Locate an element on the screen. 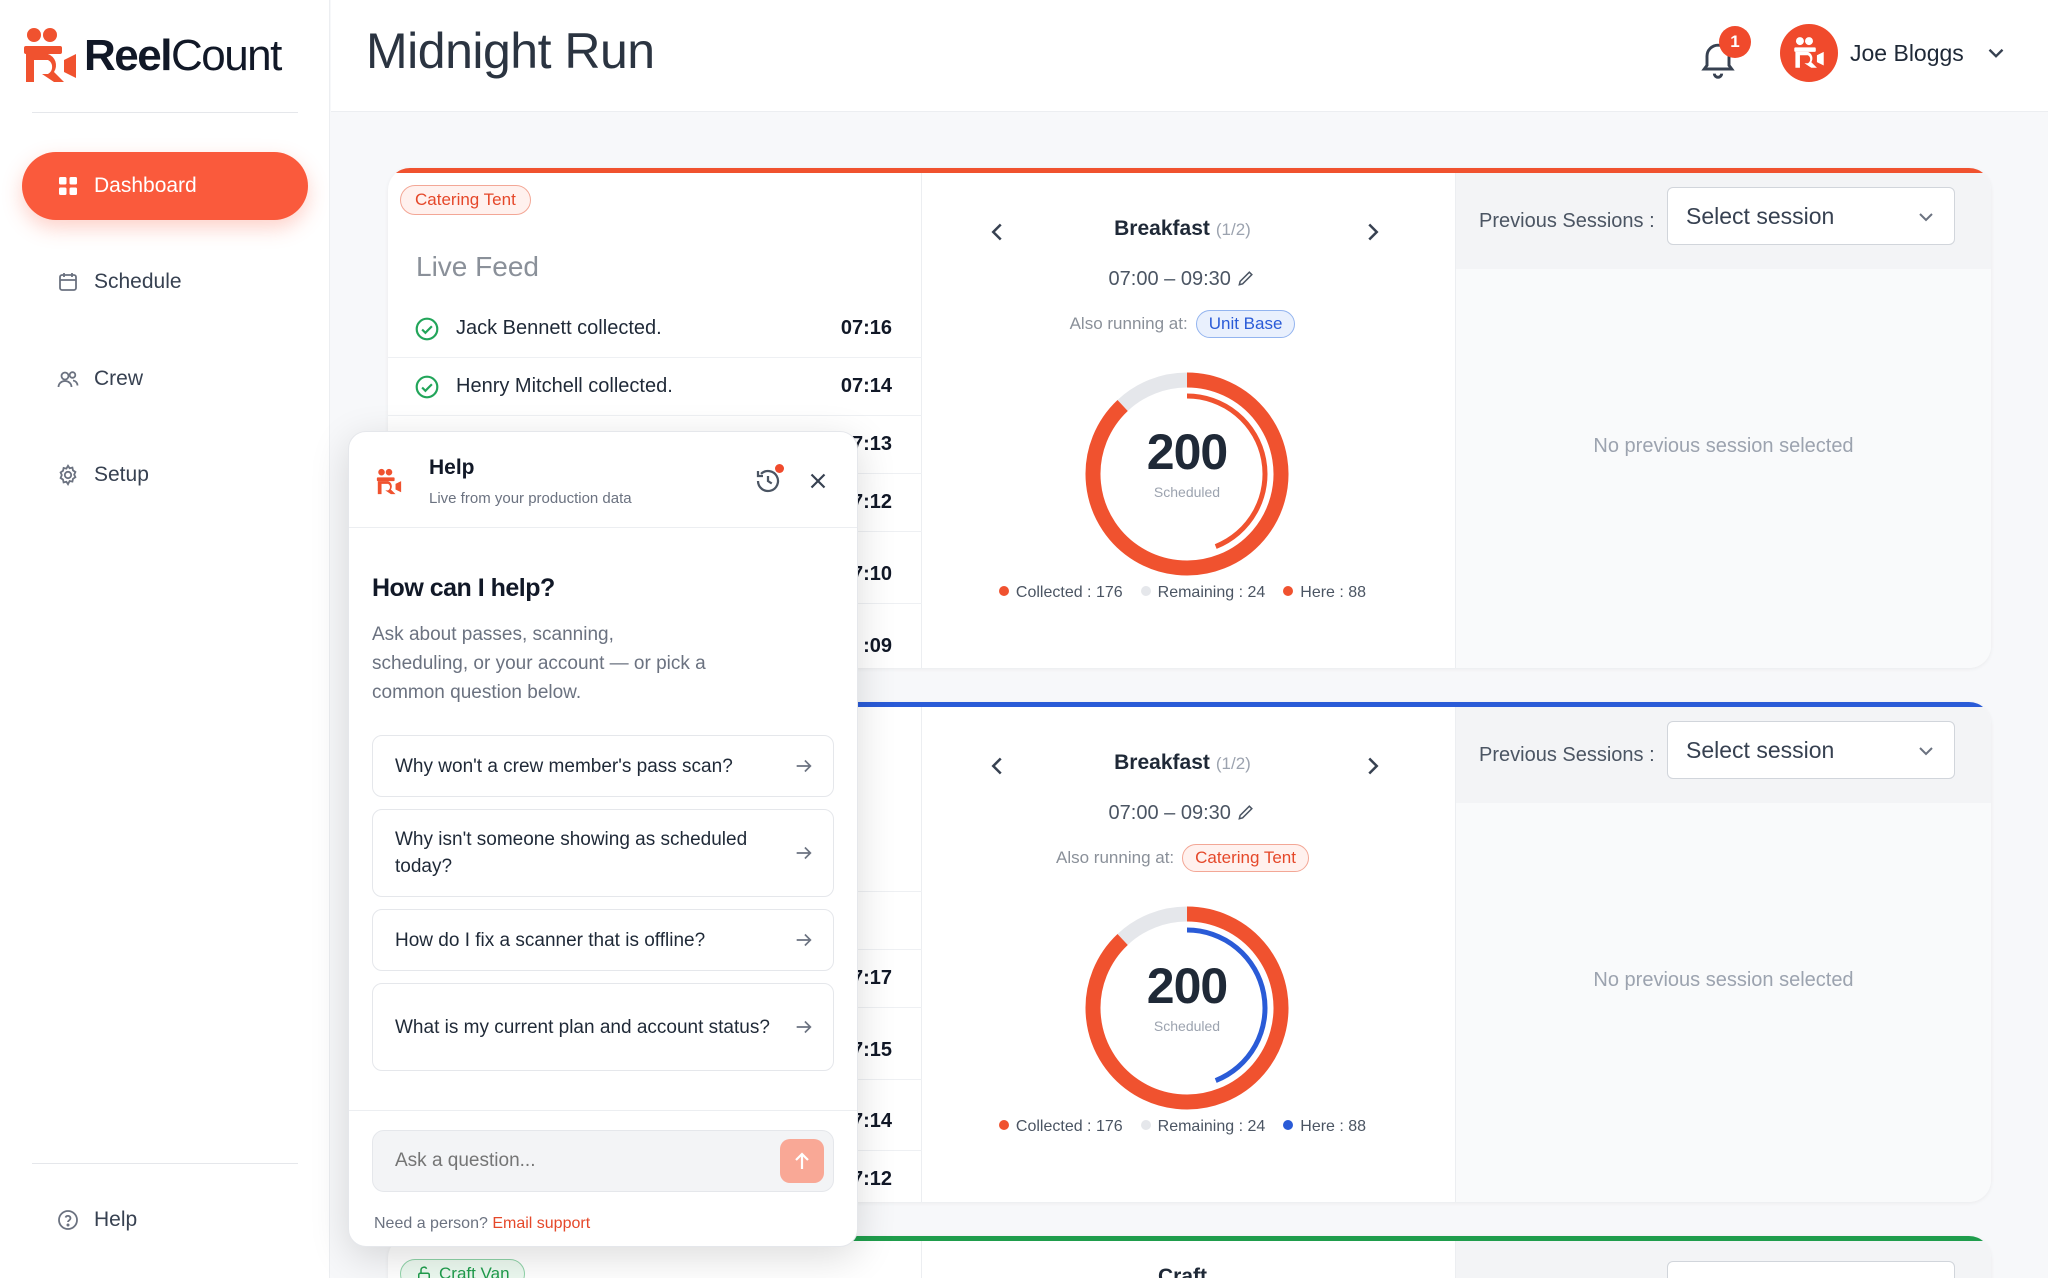  session-time-text: 07:00 – 09:30 is located at coordinates (1169, 813).